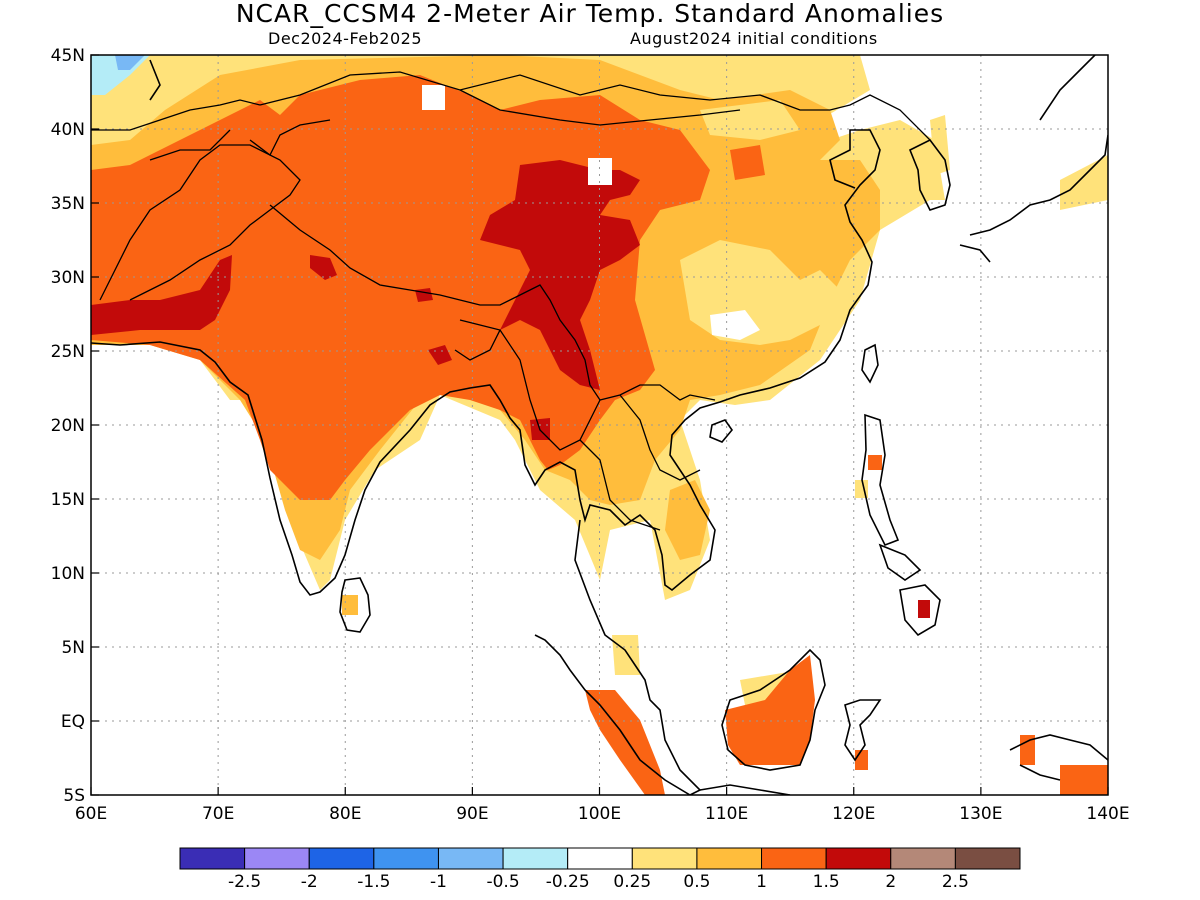 Image resolution: width=1200 pixels, height=900 pixels. Describe the element at coordinates (68, 130) in the screenshot. I see `lat-tick-label: 40N` at that location.